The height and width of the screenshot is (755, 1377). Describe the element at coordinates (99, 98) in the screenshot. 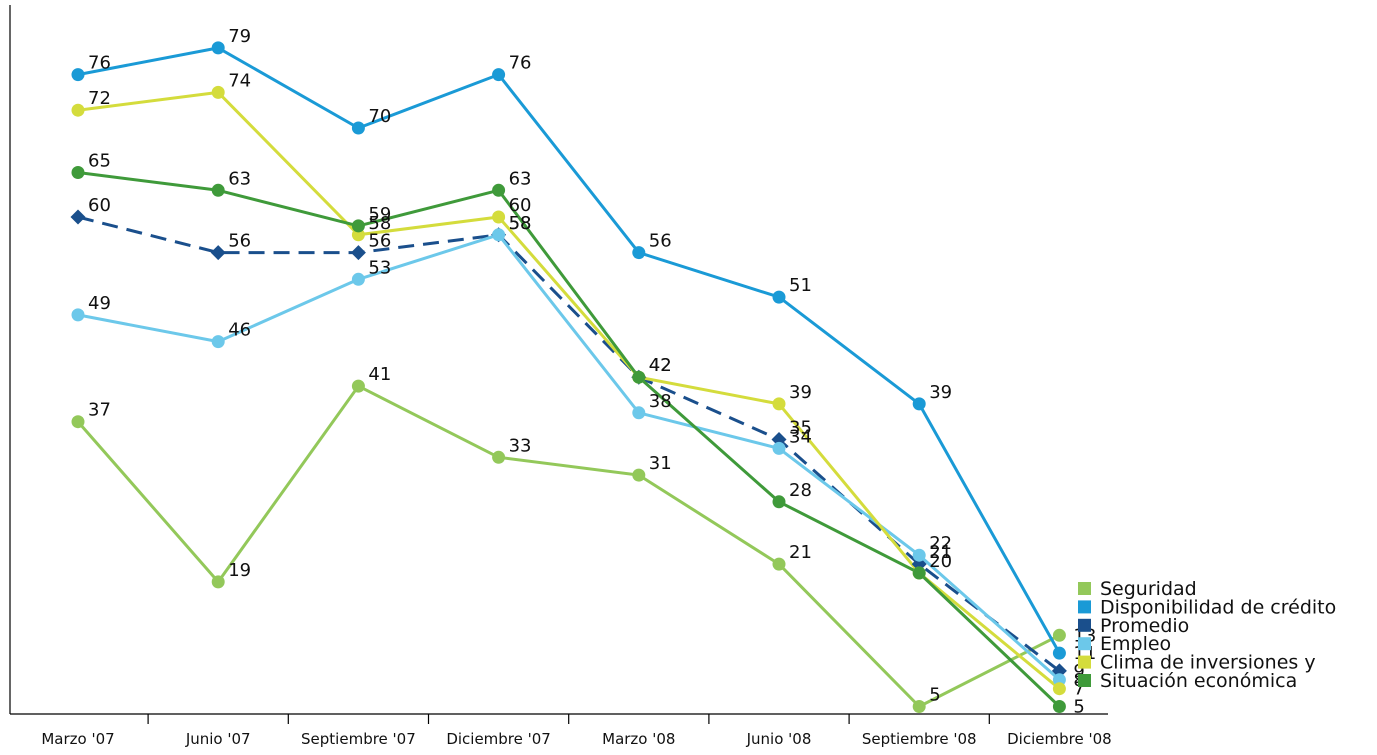

I see `data-label: 72` at that location.